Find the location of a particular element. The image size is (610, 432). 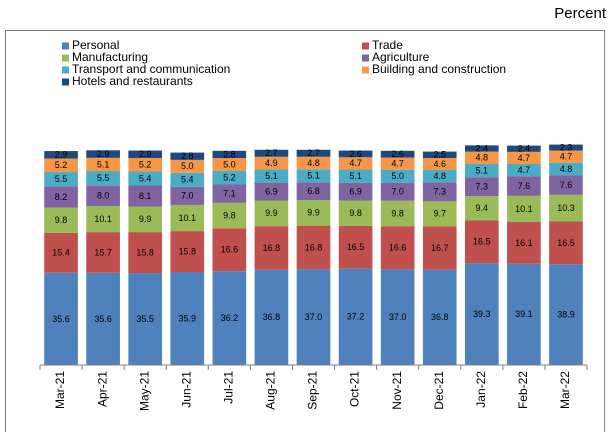

value-label: 4.7 is located at coordinates (355, 163).